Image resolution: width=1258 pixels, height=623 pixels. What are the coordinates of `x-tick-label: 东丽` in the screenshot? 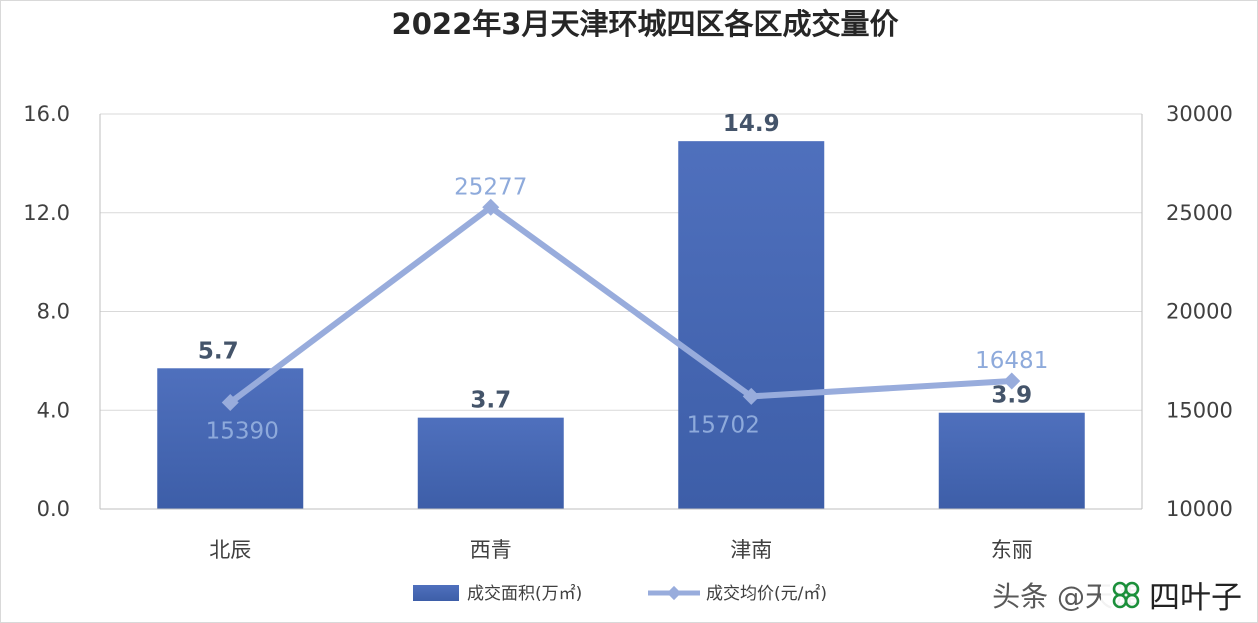 It's located at (1012, 550).